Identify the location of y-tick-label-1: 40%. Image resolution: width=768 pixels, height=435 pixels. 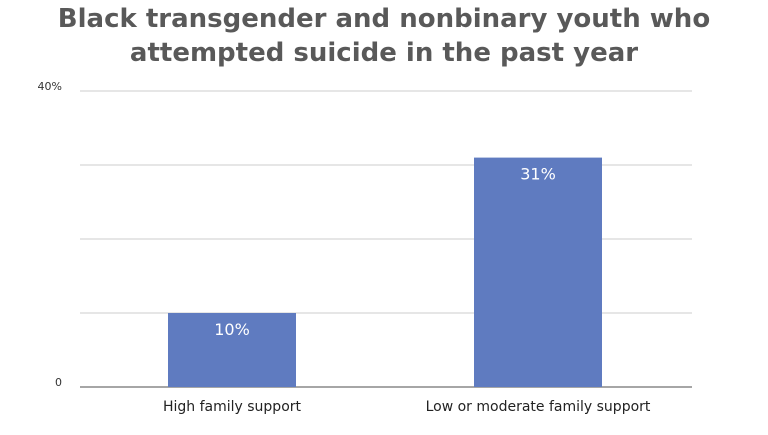
(50, 86).